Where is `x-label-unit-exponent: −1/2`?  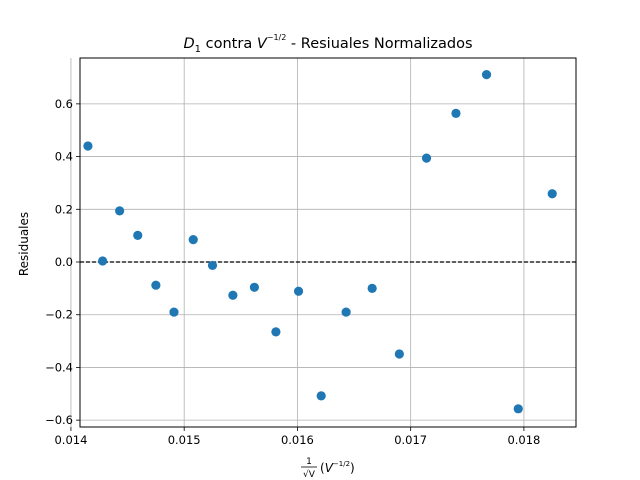
x-label-unit-exponent: −1/2 is located at coordinates (341, 464).